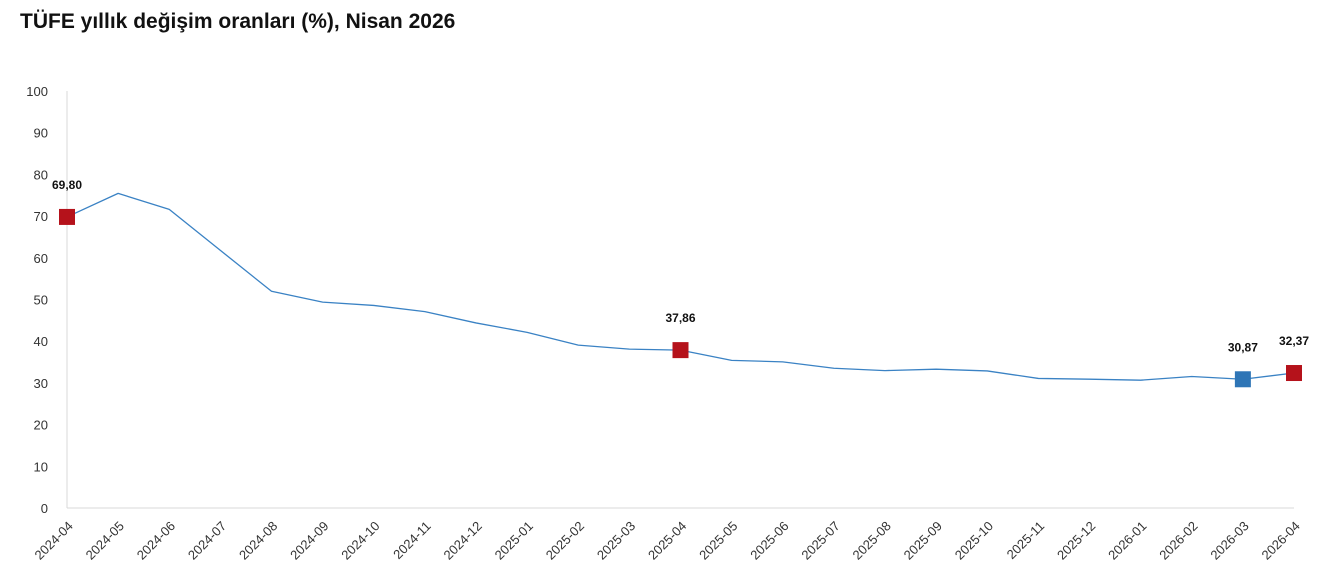 This screenshot has height=585, width=1319. What do you see at coordinates (41, 174) in the screenshot?
I see `y-tick-label: 80` at bounding box center [41, 174].